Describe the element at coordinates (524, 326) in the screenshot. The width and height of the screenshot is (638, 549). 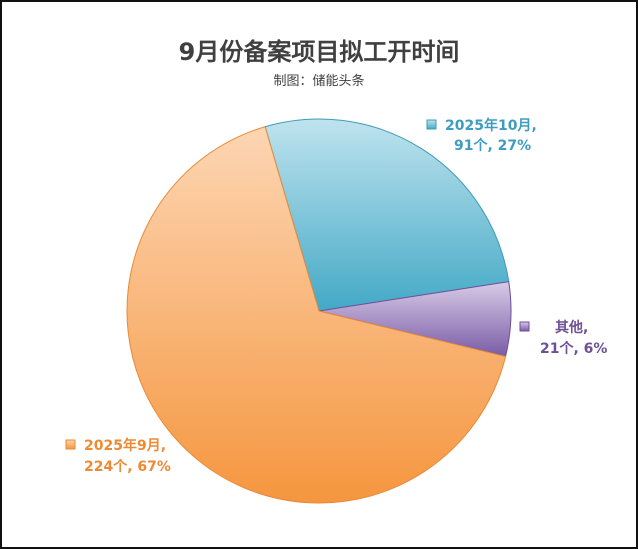
I see `legend-key-other` at that location.